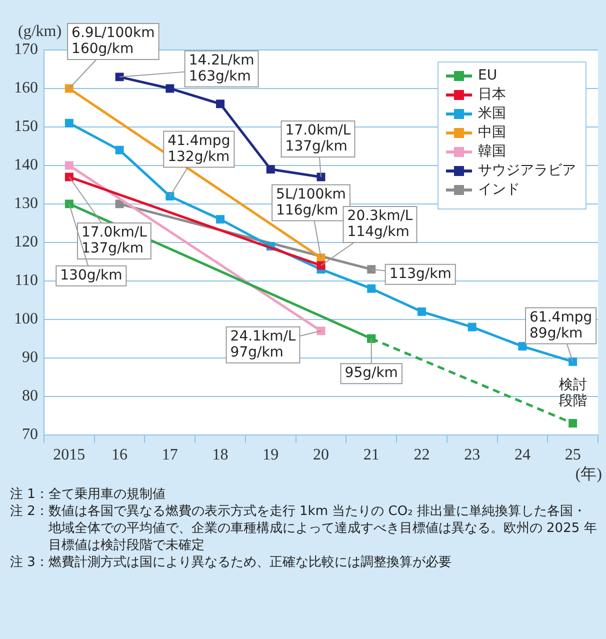 The height and width of the screenshot is (639, 606). Describe the element at coordinates (40, 31) in the screenshot. I see `y-axis-title: (g/km)` at that location.